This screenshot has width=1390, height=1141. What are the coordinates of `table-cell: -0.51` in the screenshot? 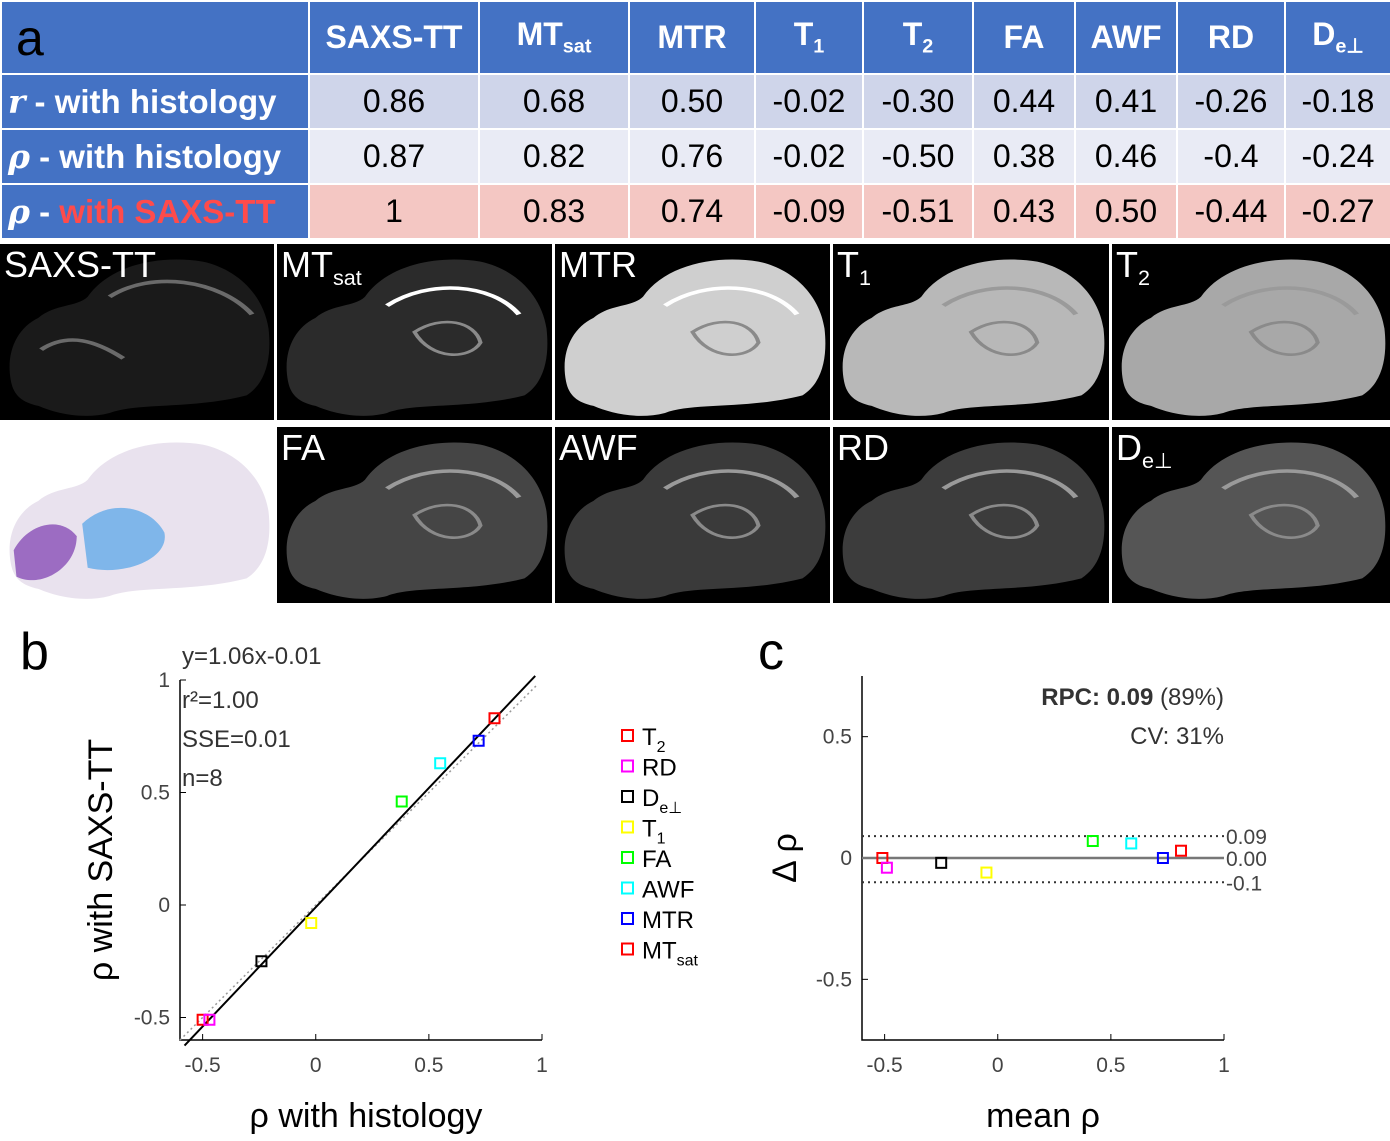 It's located at (918, 211).